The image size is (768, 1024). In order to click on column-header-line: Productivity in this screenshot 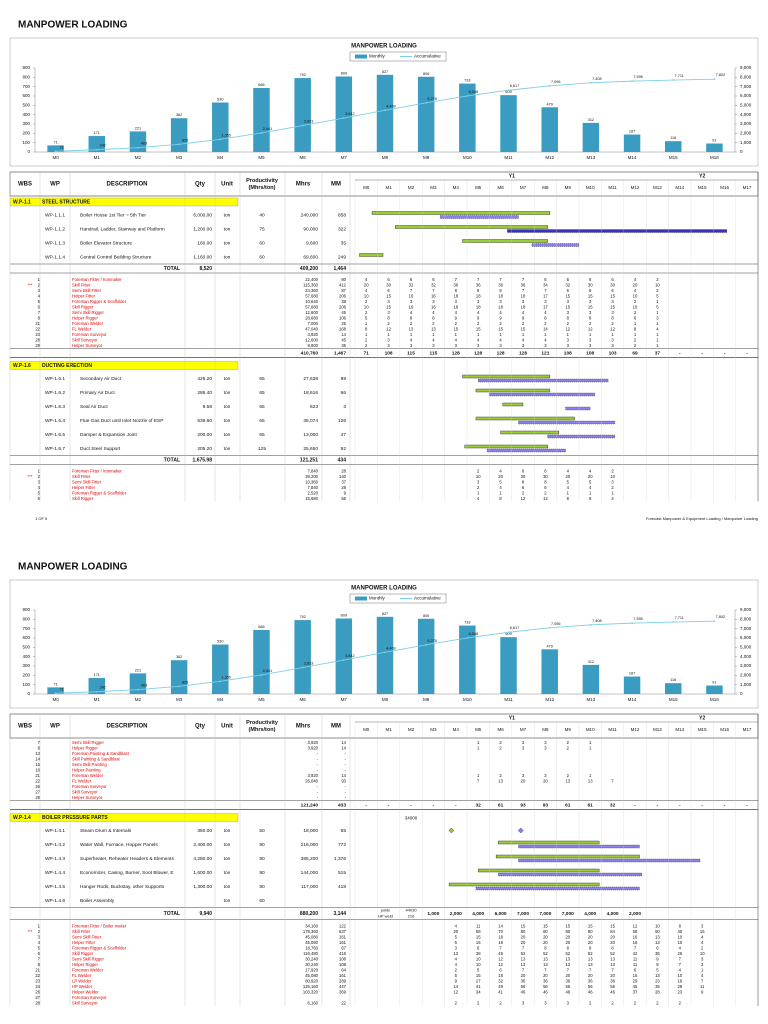, I will do `click(262, 181)`.